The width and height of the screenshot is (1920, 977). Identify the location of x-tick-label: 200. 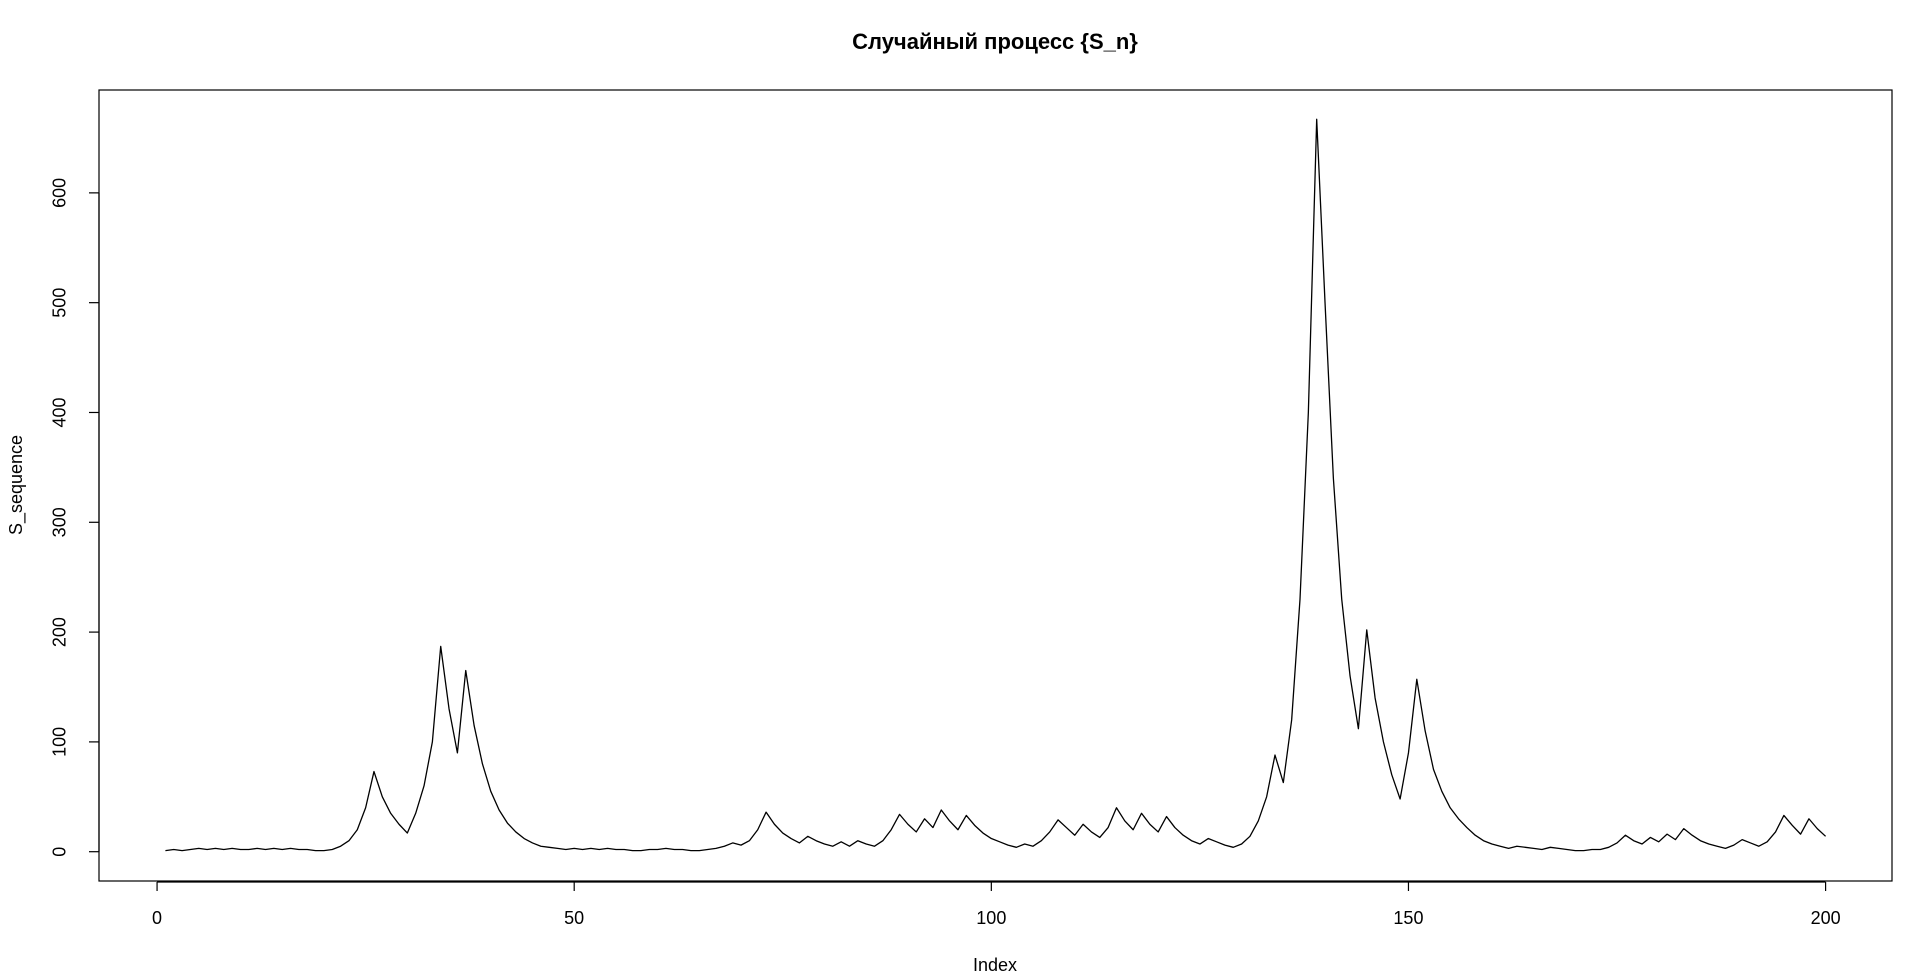
(1826, 918).